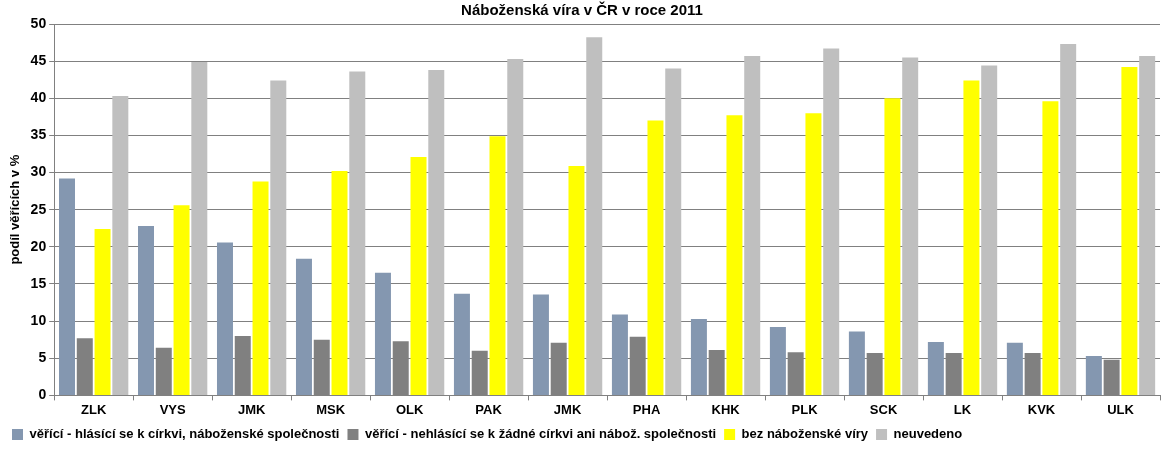 The image size is (1168, 451). I want to click on x-tick-label: KHK, so click(726, 409).